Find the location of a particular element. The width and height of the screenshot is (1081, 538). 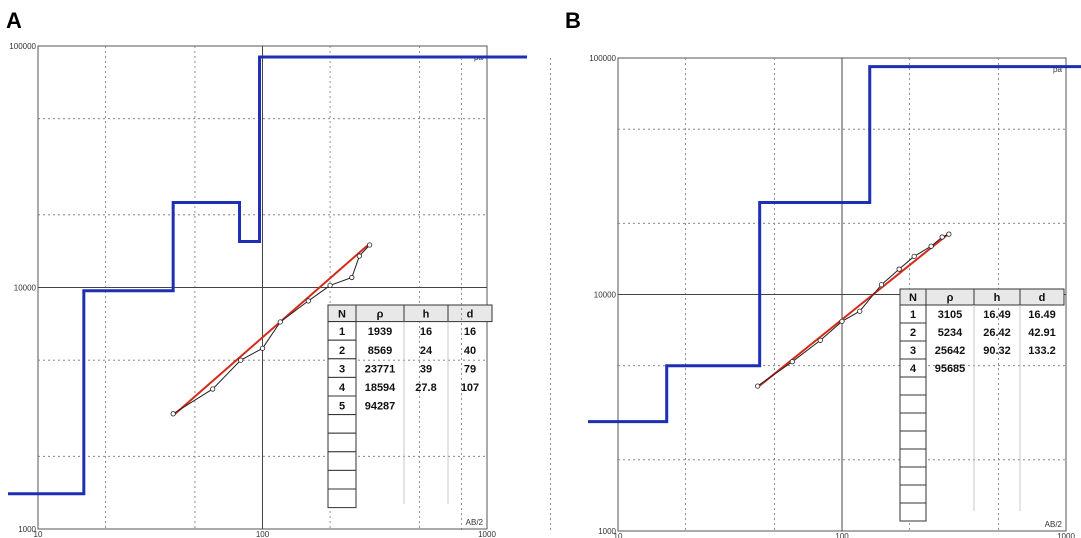

table-cell: 23771 is located at coordinates (380, 369).